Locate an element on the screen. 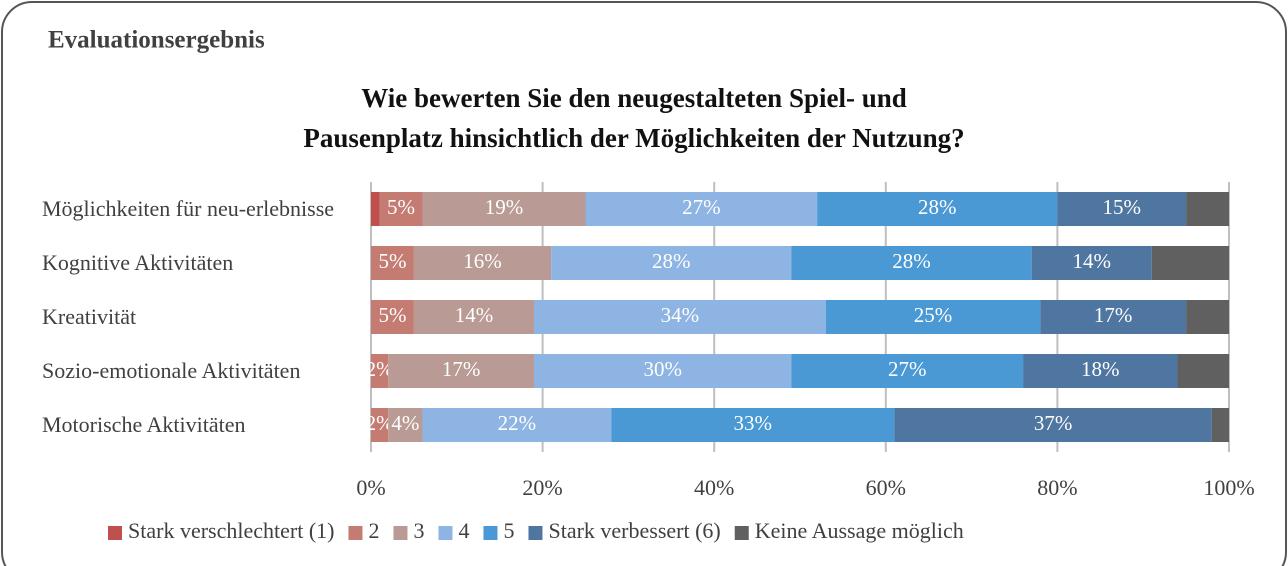 The width and height of the screenshot is (1288, 566). data-label: 30% is located at coordinates (662, 369).